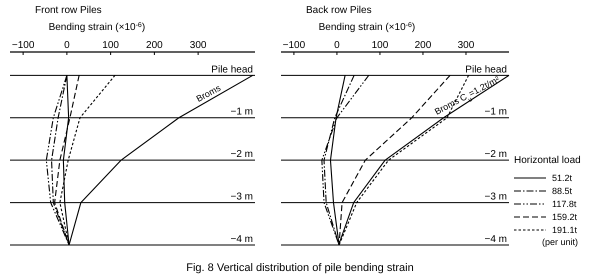 The height and width of the screenshot is (278, 600). What do you see at coordinates (68, 10) in the screenshot?
I see `chart-title: Front row Piles` at bounding box center [68, 10].